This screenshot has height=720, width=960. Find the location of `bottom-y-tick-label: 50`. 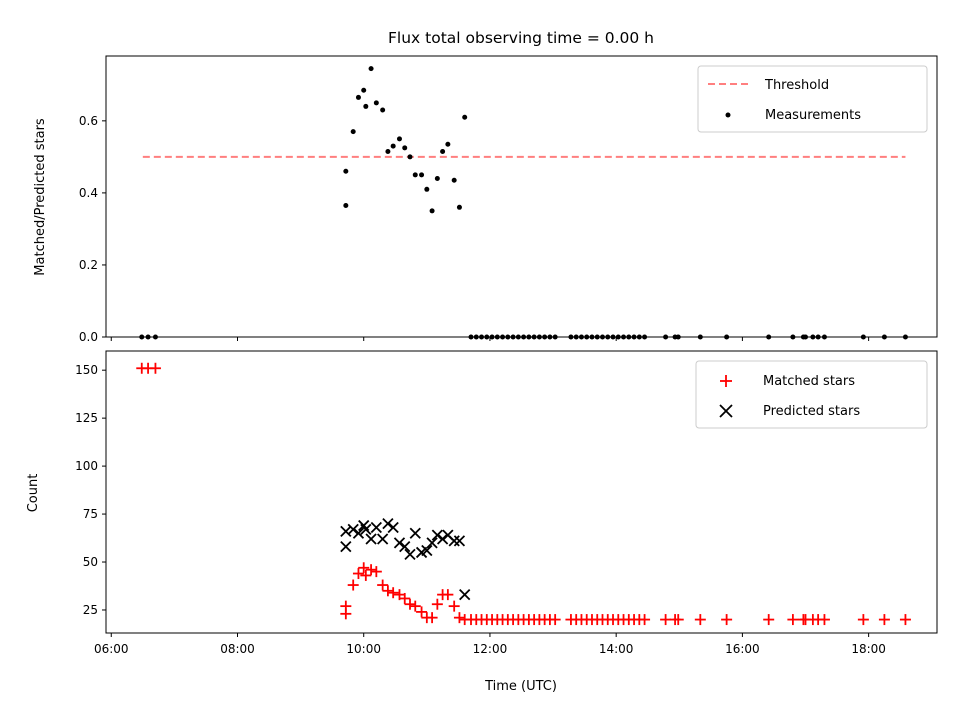

bottom-y-tick-label: 50 is located at coordinates (90, 562).